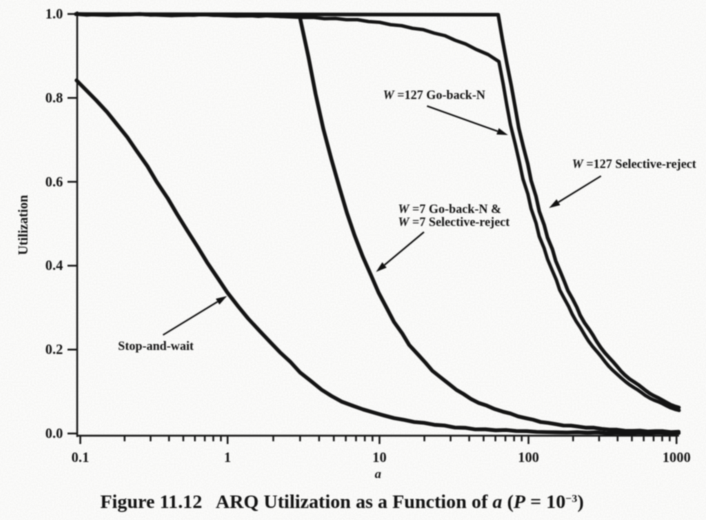 The height and width of the screenshot is (520, 706). I want to click on svg-text: 100, so click(528, 458).